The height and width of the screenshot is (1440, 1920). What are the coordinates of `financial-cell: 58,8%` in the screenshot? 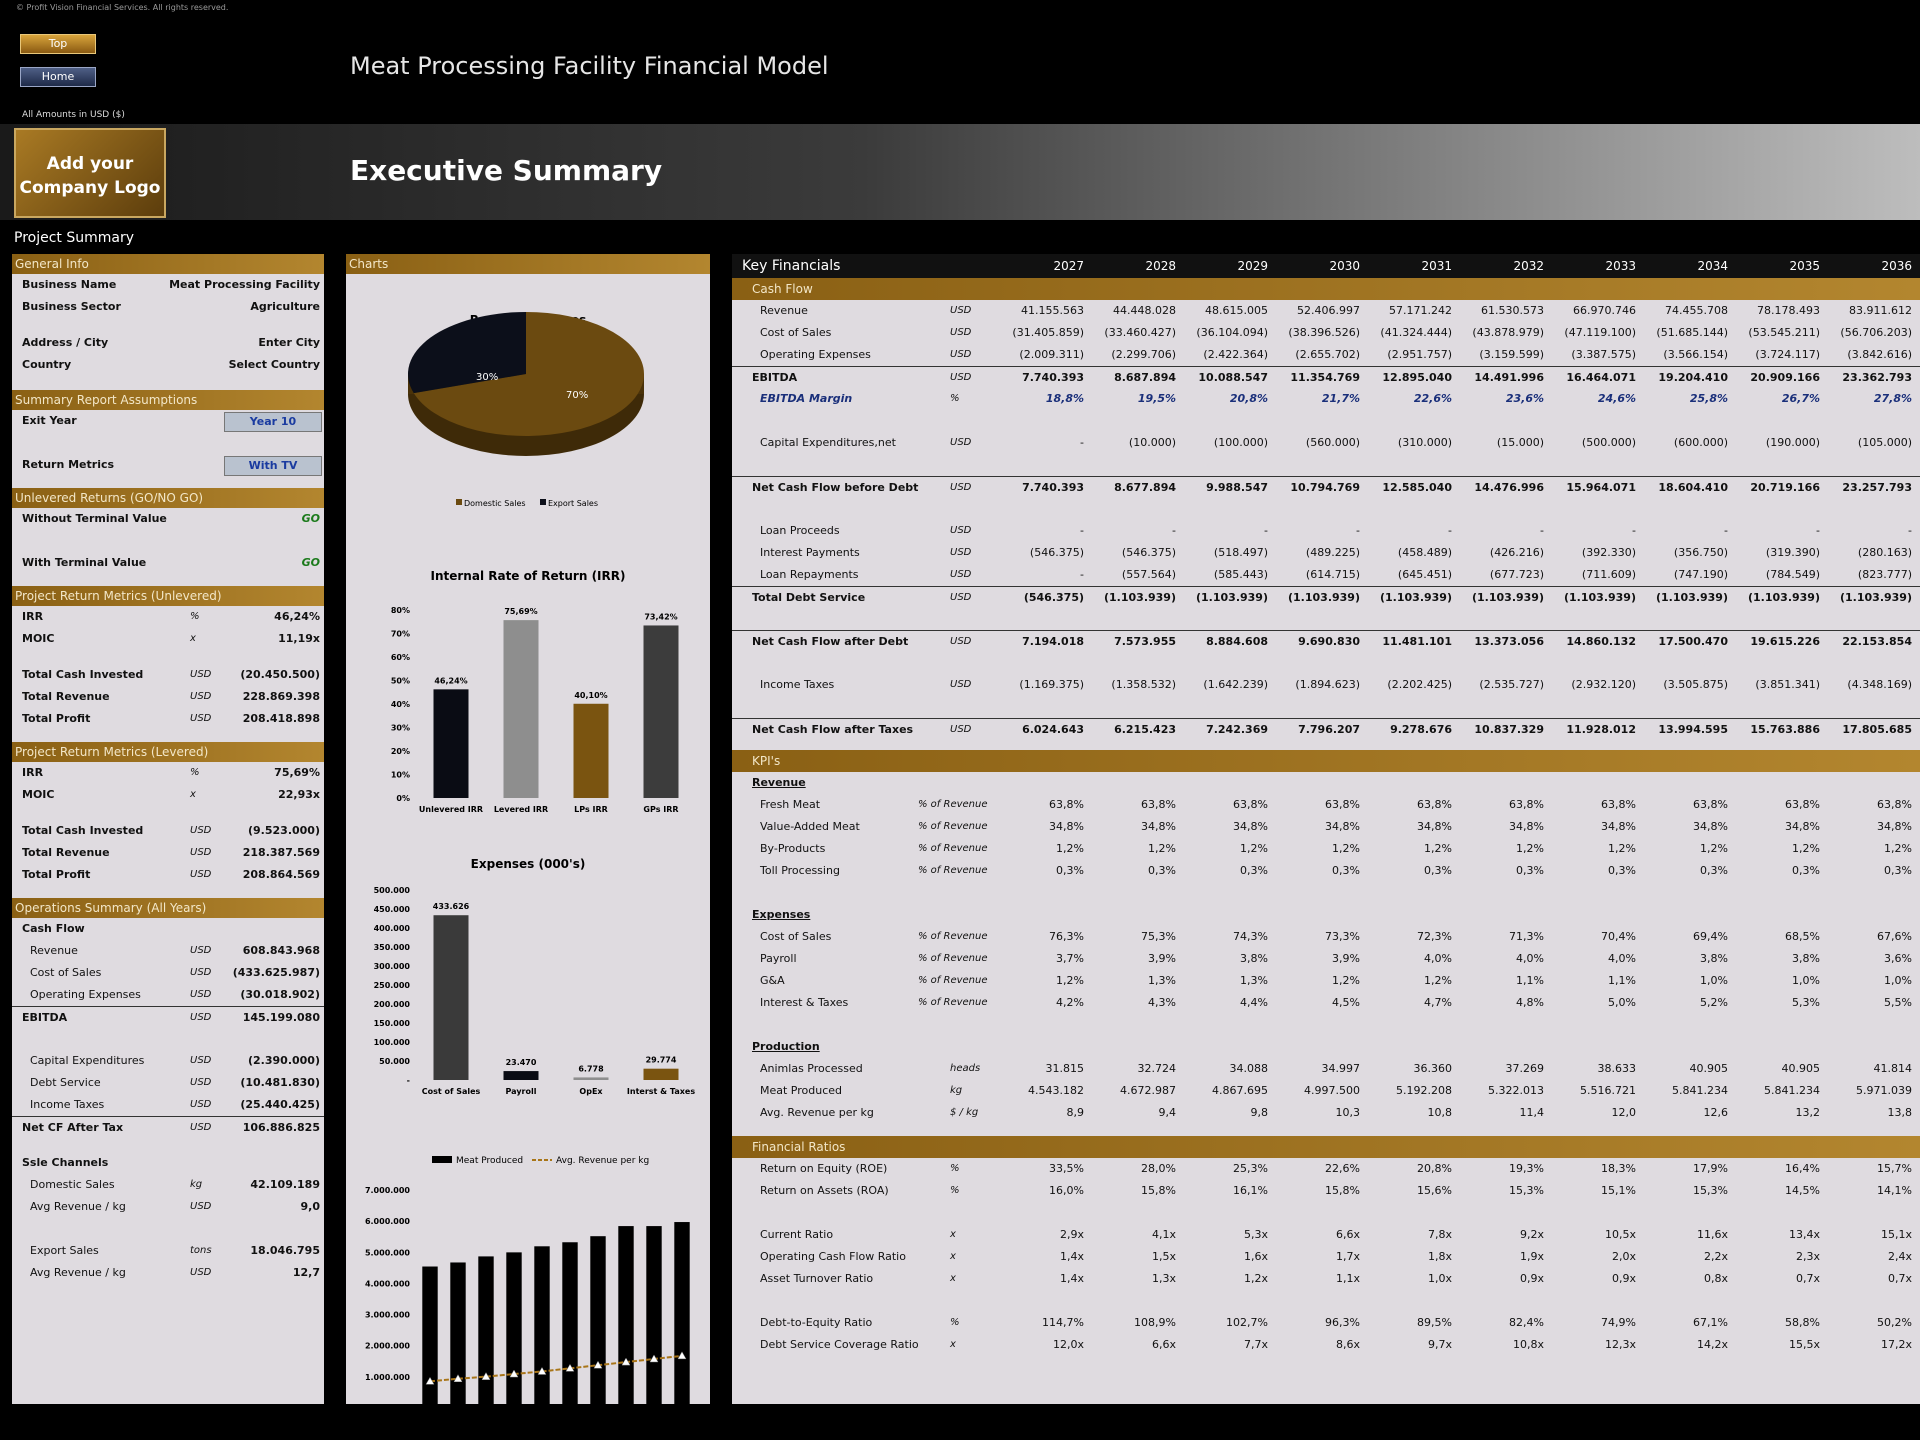 It's located at (1802, 1322).